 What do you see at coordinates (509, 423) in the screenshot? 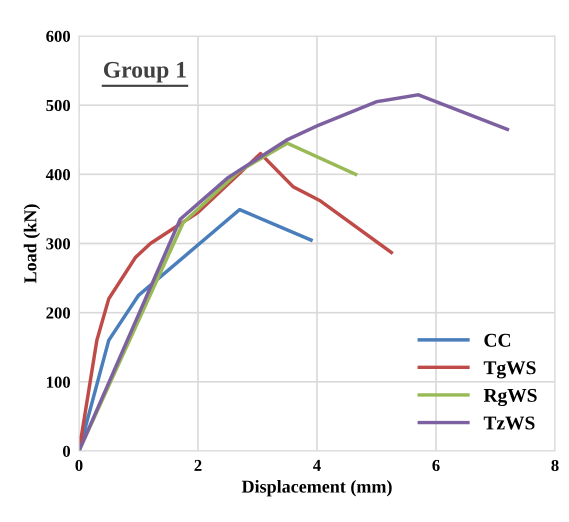
I see `legend-label: TzWS` at bounding box center [509, 423].